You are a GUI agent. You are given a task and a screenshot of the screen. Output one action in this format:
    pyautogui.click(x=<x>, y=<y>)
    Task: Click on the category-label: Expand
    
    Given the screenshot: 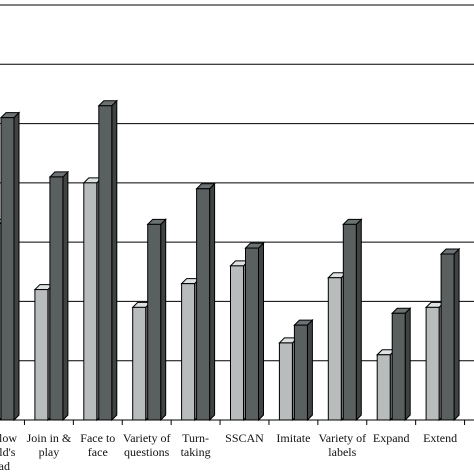 What is the action you would take?
    pyautogui.click(x=391, y=438)
    